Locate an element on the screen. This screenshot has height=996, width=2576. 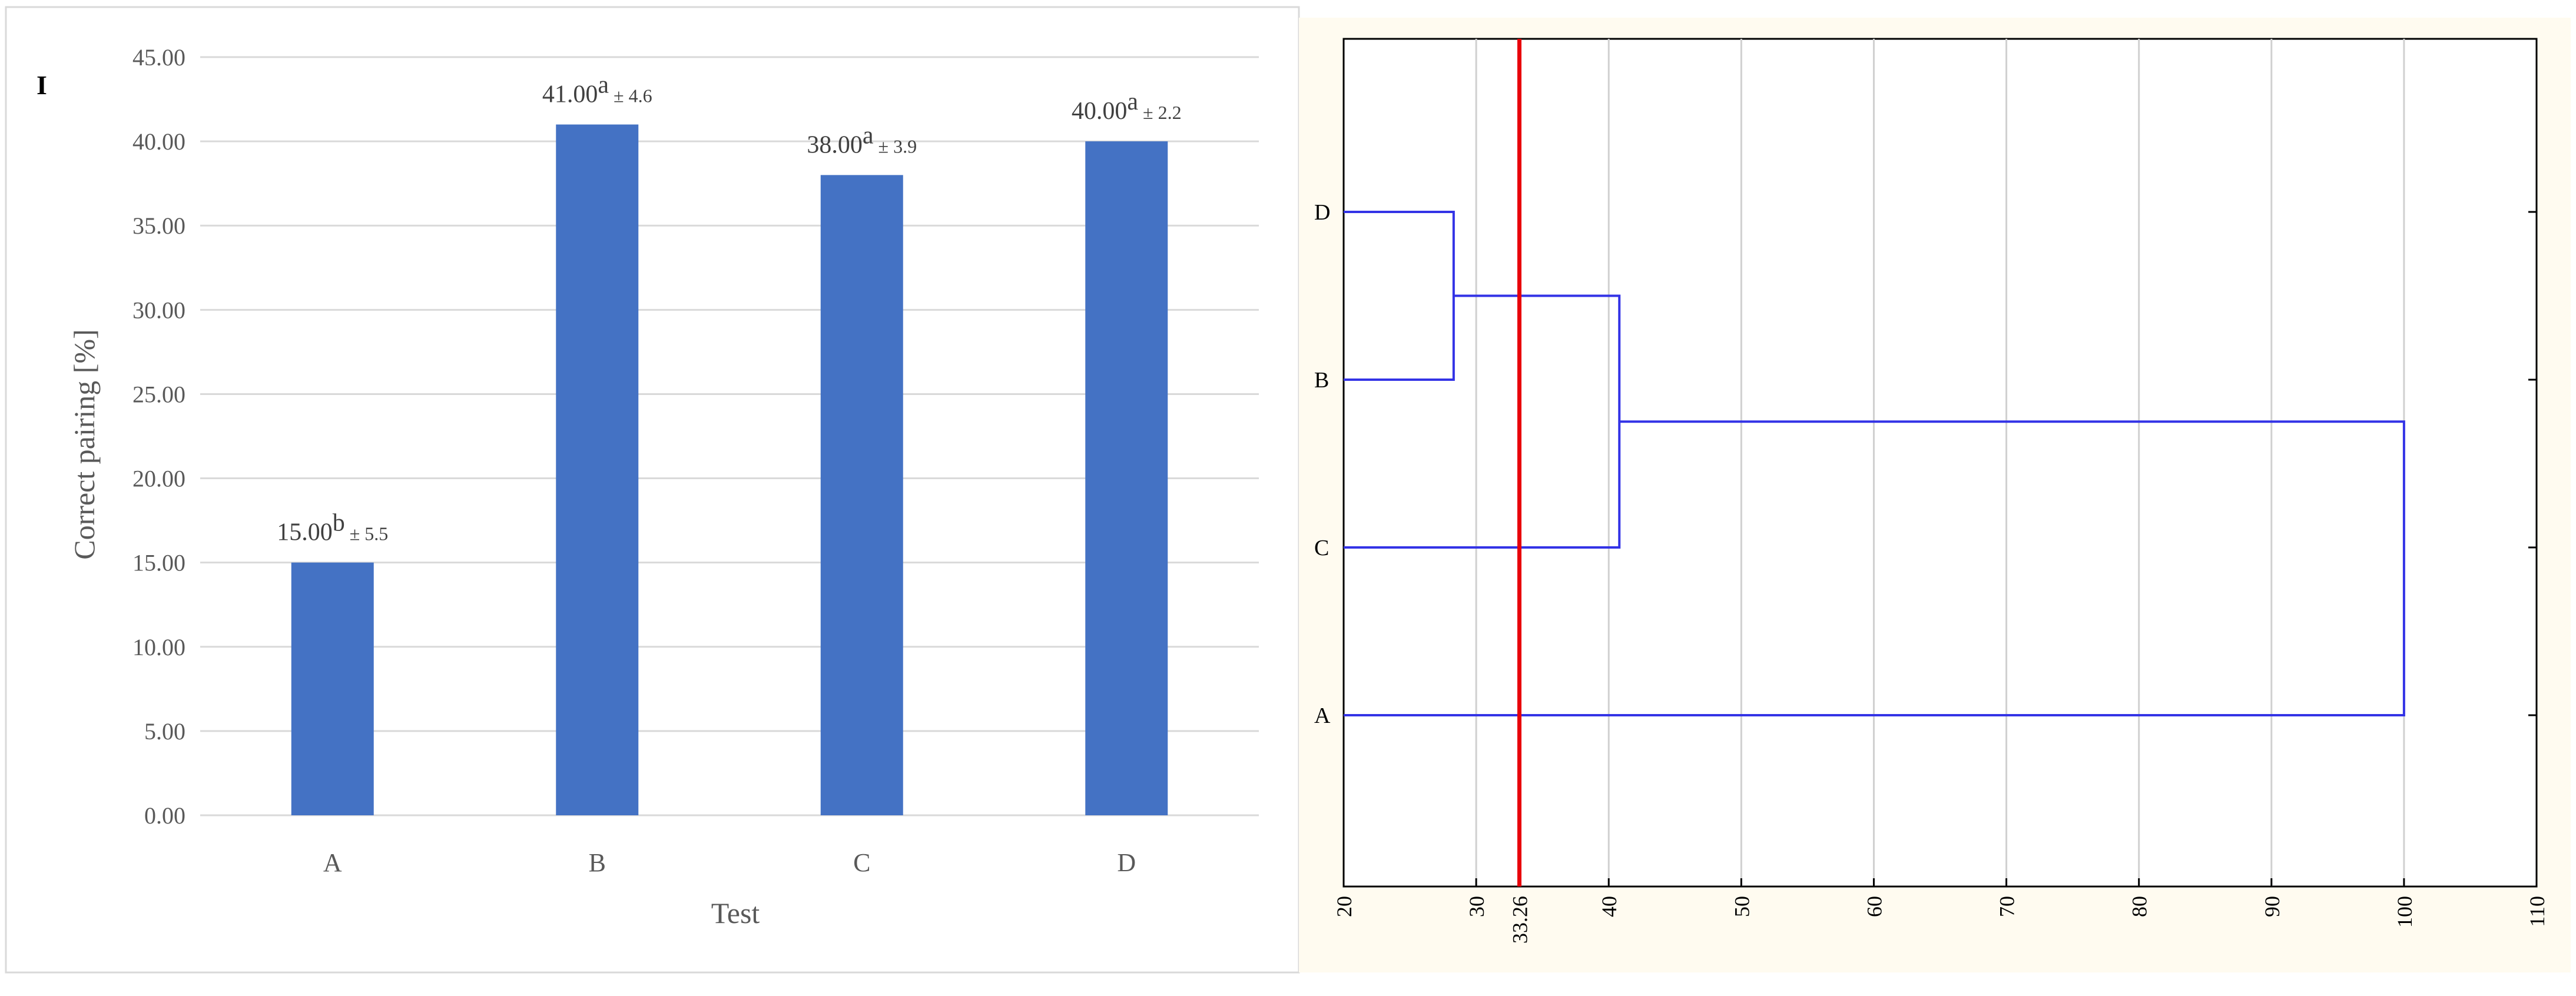
bar-data-label: 38.00a ± 3.9 is located at coordinates (862, 140).